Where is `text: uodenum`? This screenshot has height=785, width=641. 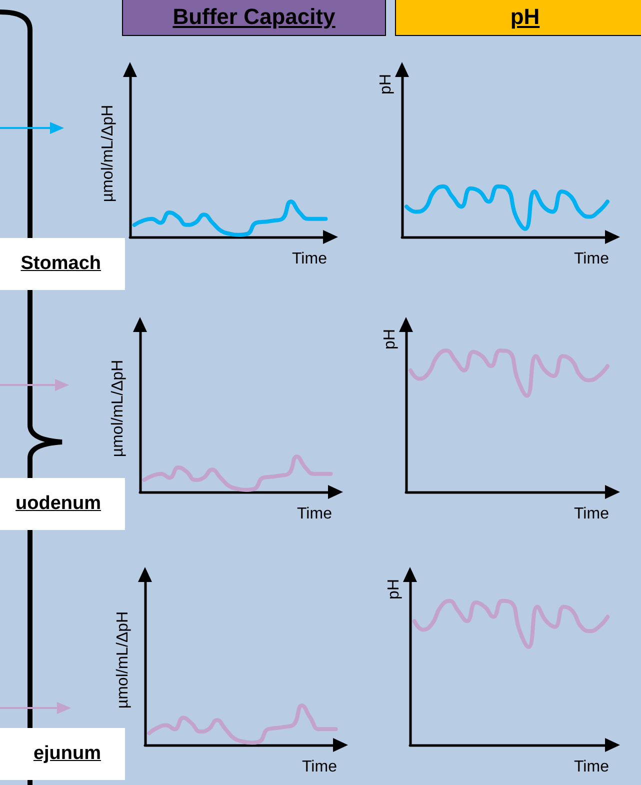
text: uodenum is located at coordinates (62, 504).